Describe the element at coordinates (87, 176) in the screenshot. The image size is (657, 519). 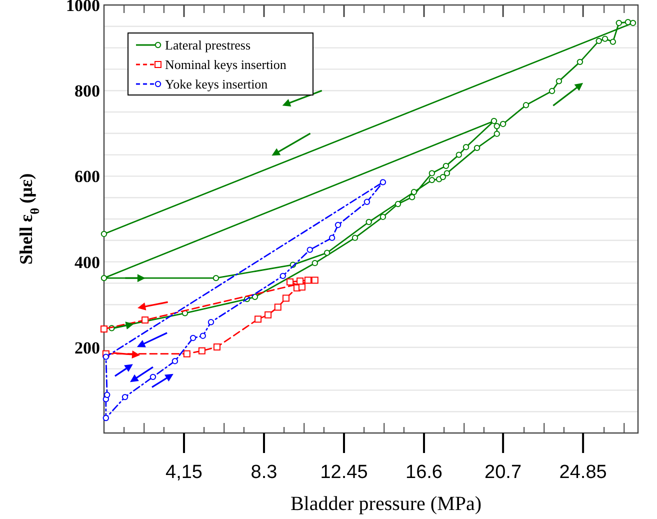
I see `y-tick-label: 600` at that location.